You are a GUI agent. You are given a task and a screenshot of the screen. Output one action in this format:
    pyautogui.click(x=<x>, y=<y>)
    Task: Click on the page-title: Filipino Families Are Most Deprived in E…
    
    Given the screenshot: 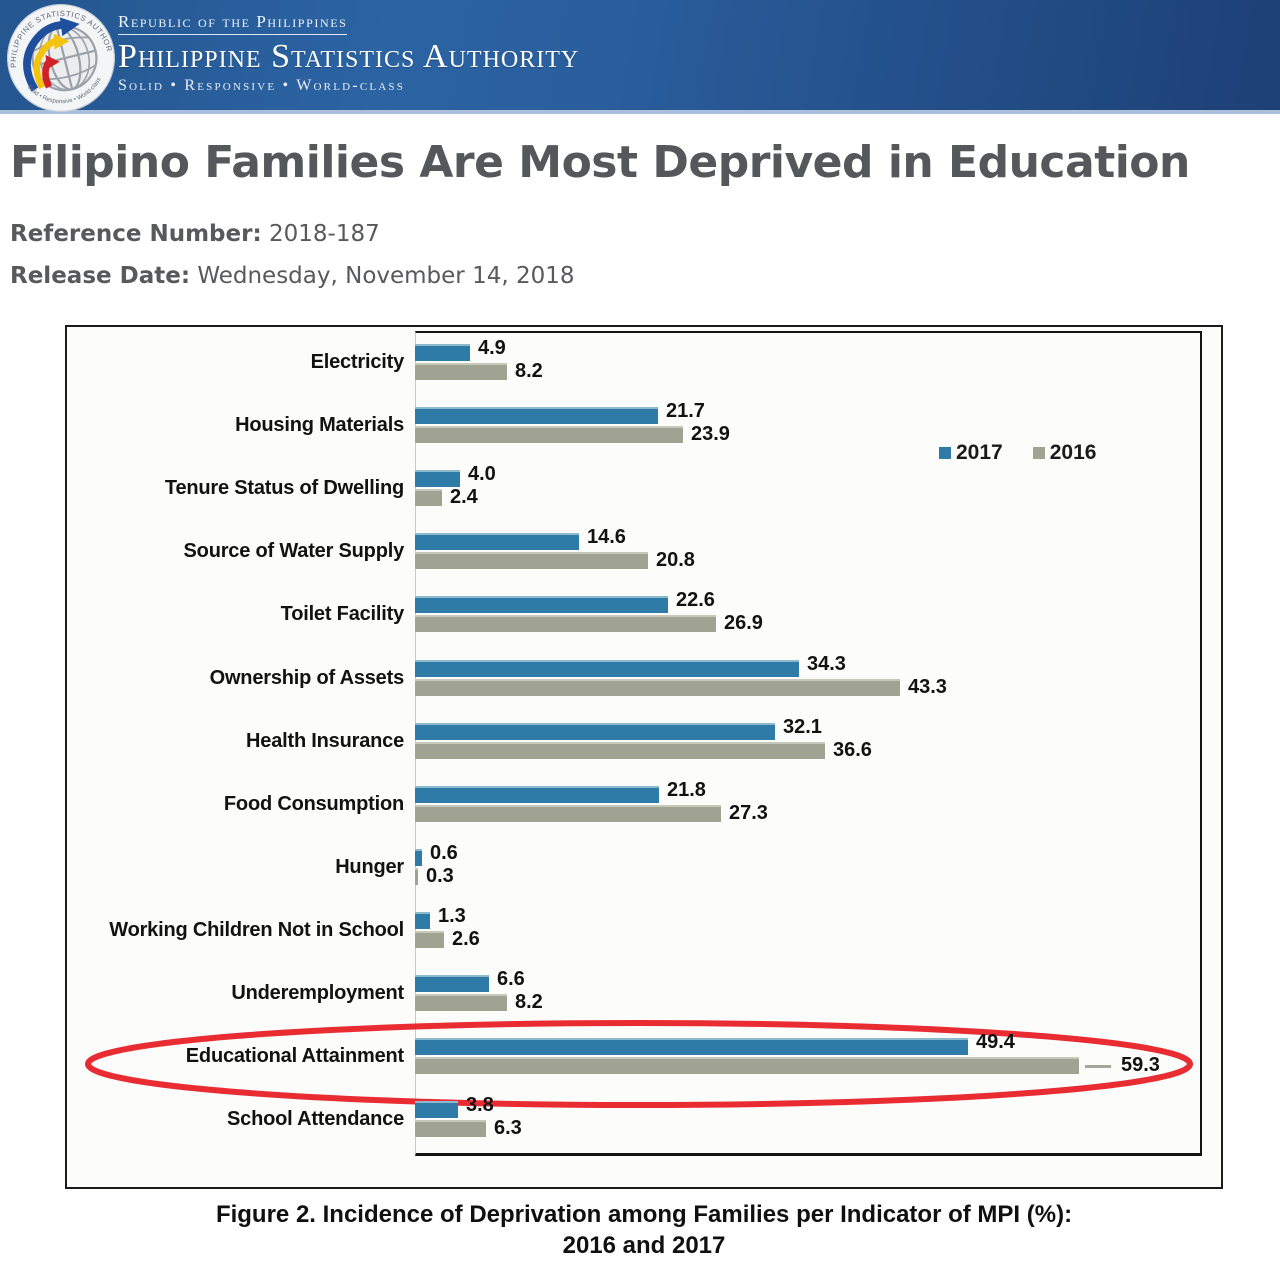 What is the action you would take?
    pyautogui.click(x=600, y=162)
    